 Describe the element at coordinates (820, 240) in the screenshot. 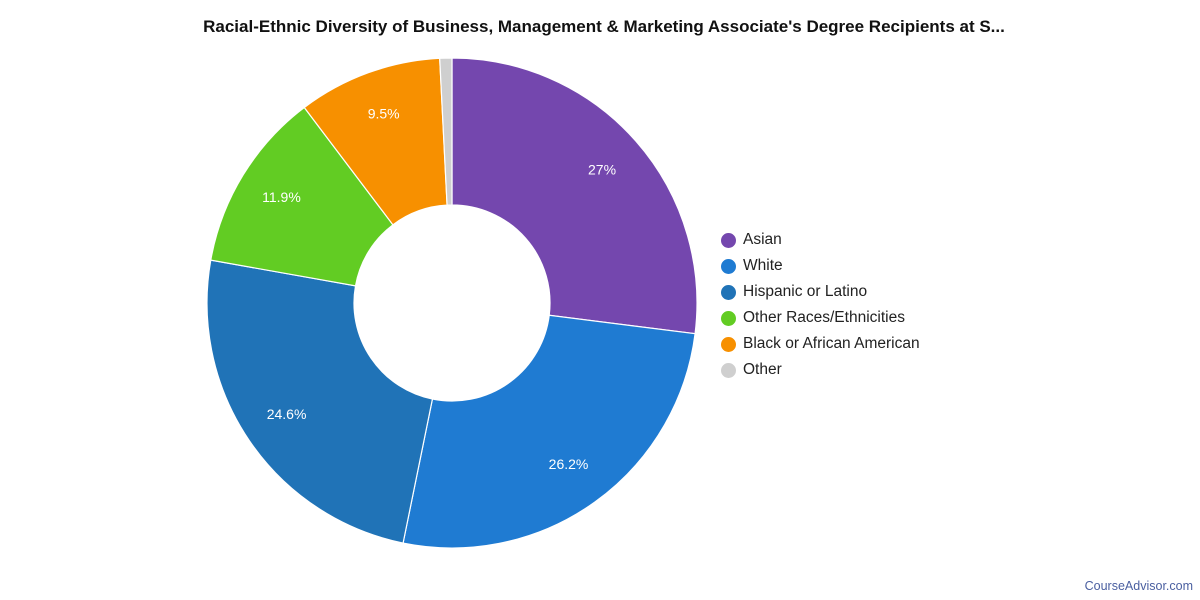

I see `legend-item-asian: Asian` at that location.